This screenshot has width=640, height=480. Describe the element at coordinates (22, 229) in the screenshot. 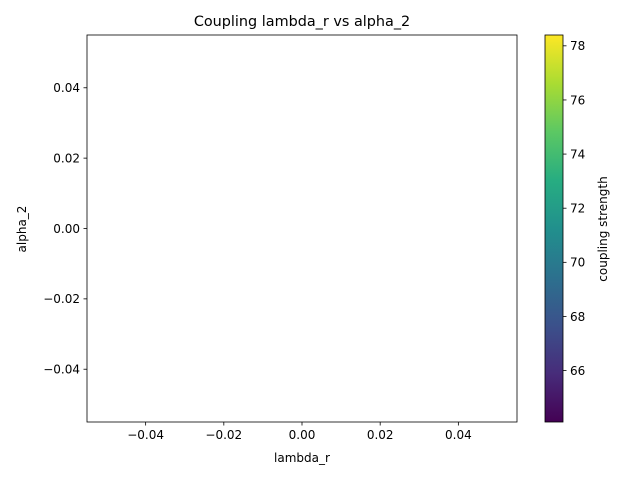

I see `y-axis-label: alpha_2` at that location.